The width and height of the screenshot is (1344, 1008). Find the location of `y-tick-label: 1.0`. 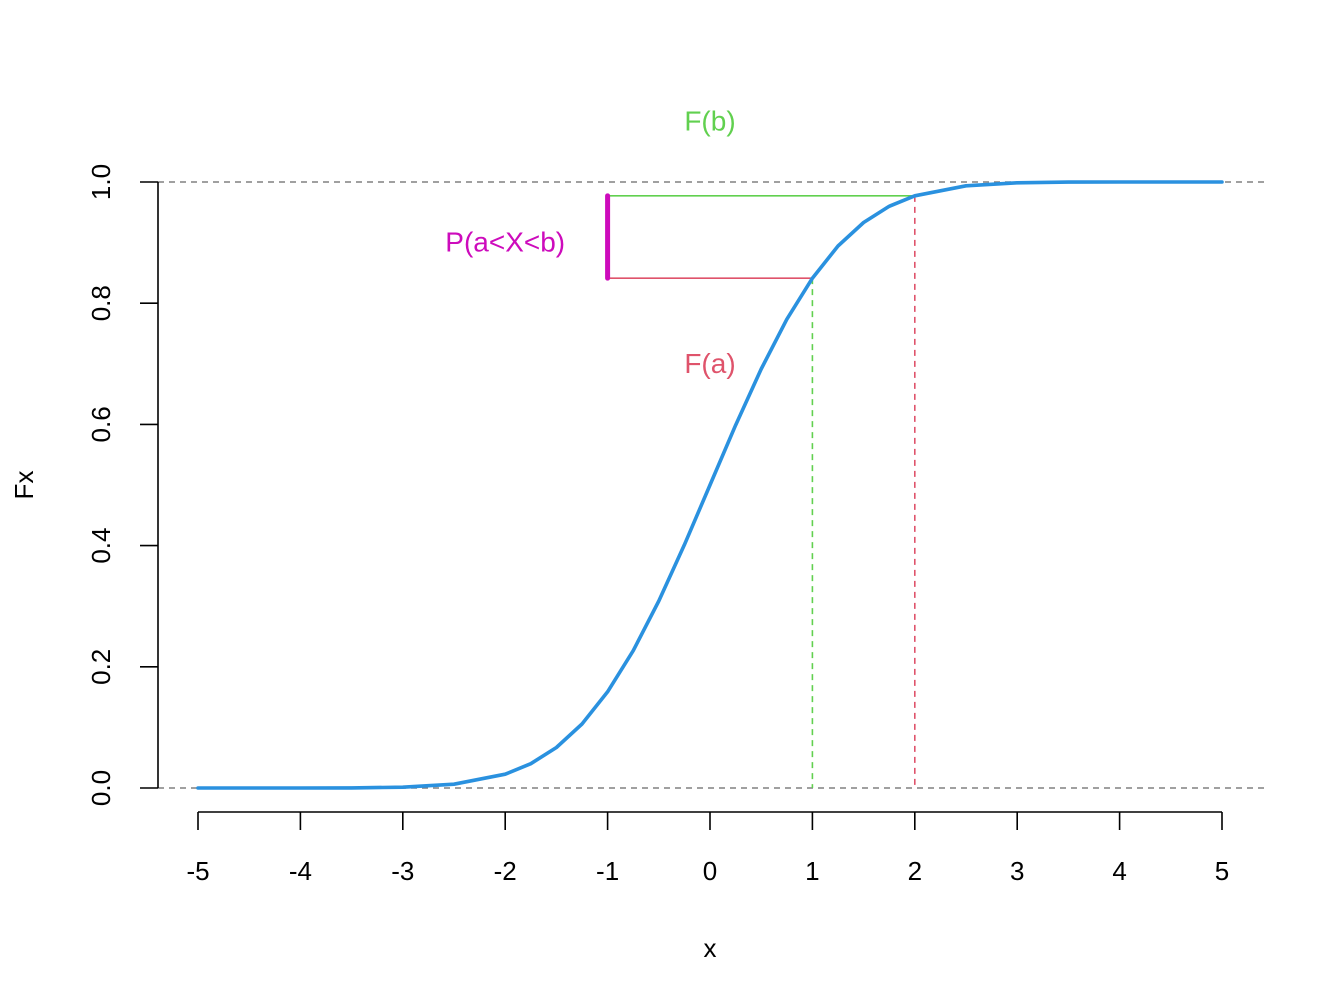

y-tick-label: 1.0 is located at coordinates (101, 182).